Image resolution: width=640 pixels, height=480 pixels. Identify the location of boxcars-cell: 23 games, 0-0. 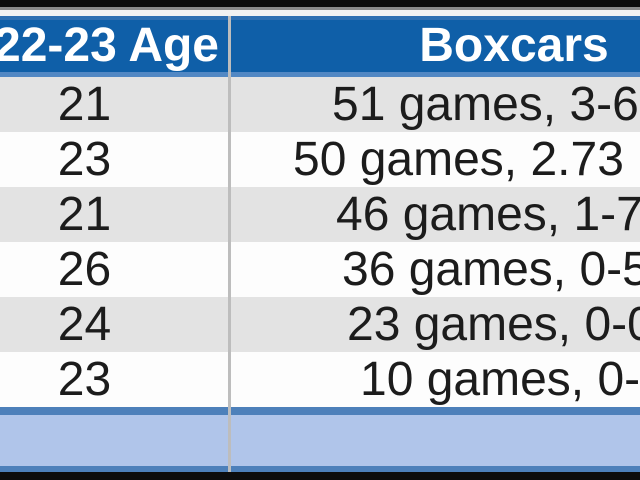
(493, 324).